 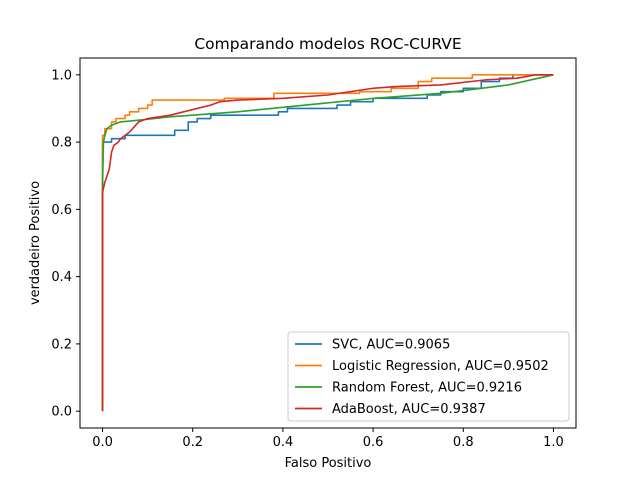 What do you see at coordinates (440, 366) in the screenshot?
I see `legend-label-1: Logistic Regression, AUC=0.9502` at bounding box center [440, 366].